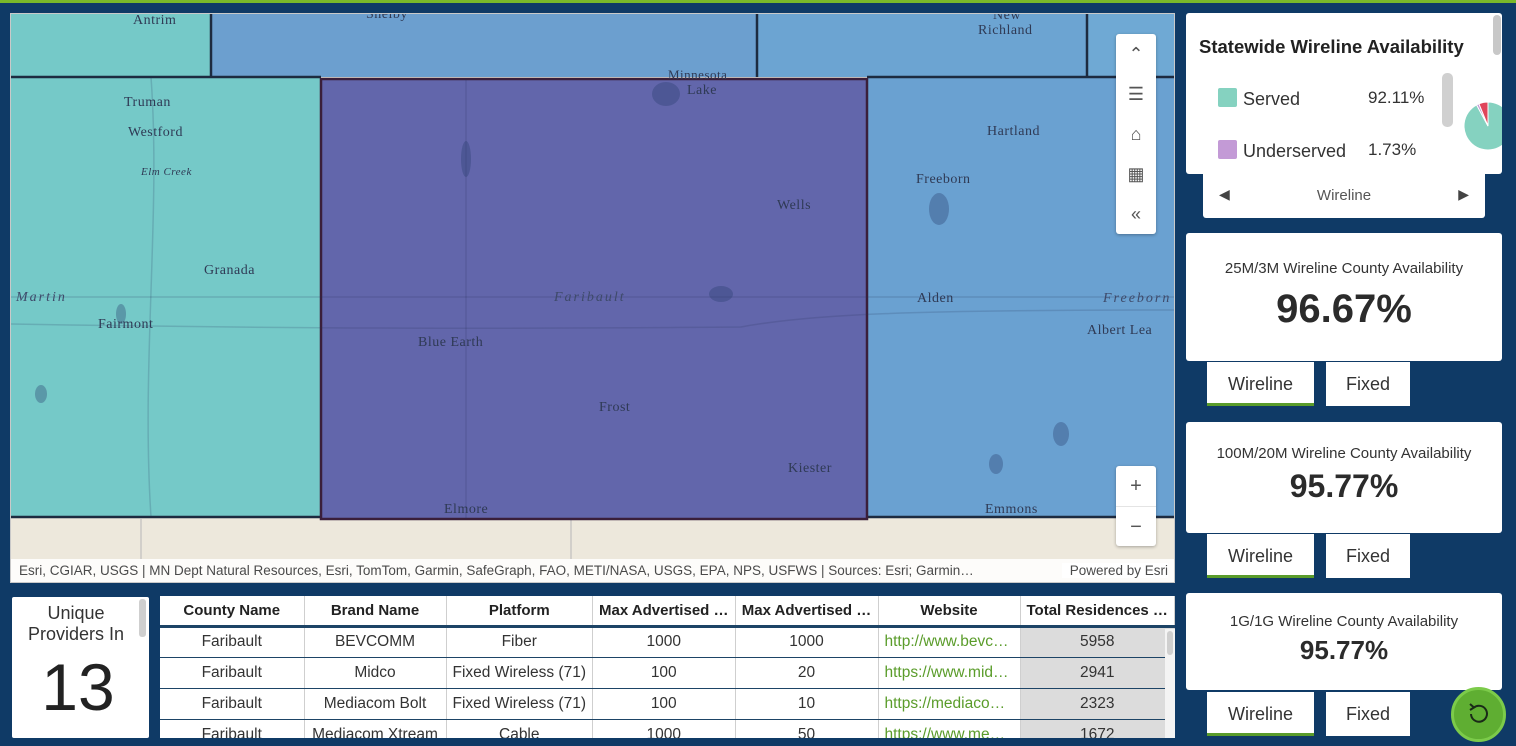 The width and height of the screenshot is (1516, 746). I want to click on place-label: Freeborn, so click(1137, 298).